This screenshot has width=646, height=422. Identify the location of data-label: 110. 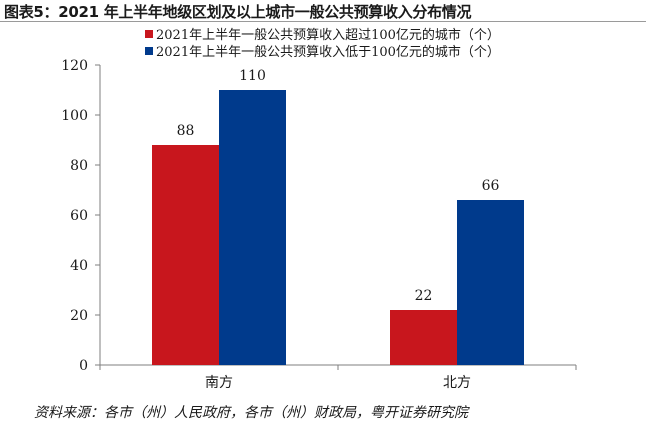
(252, 76).